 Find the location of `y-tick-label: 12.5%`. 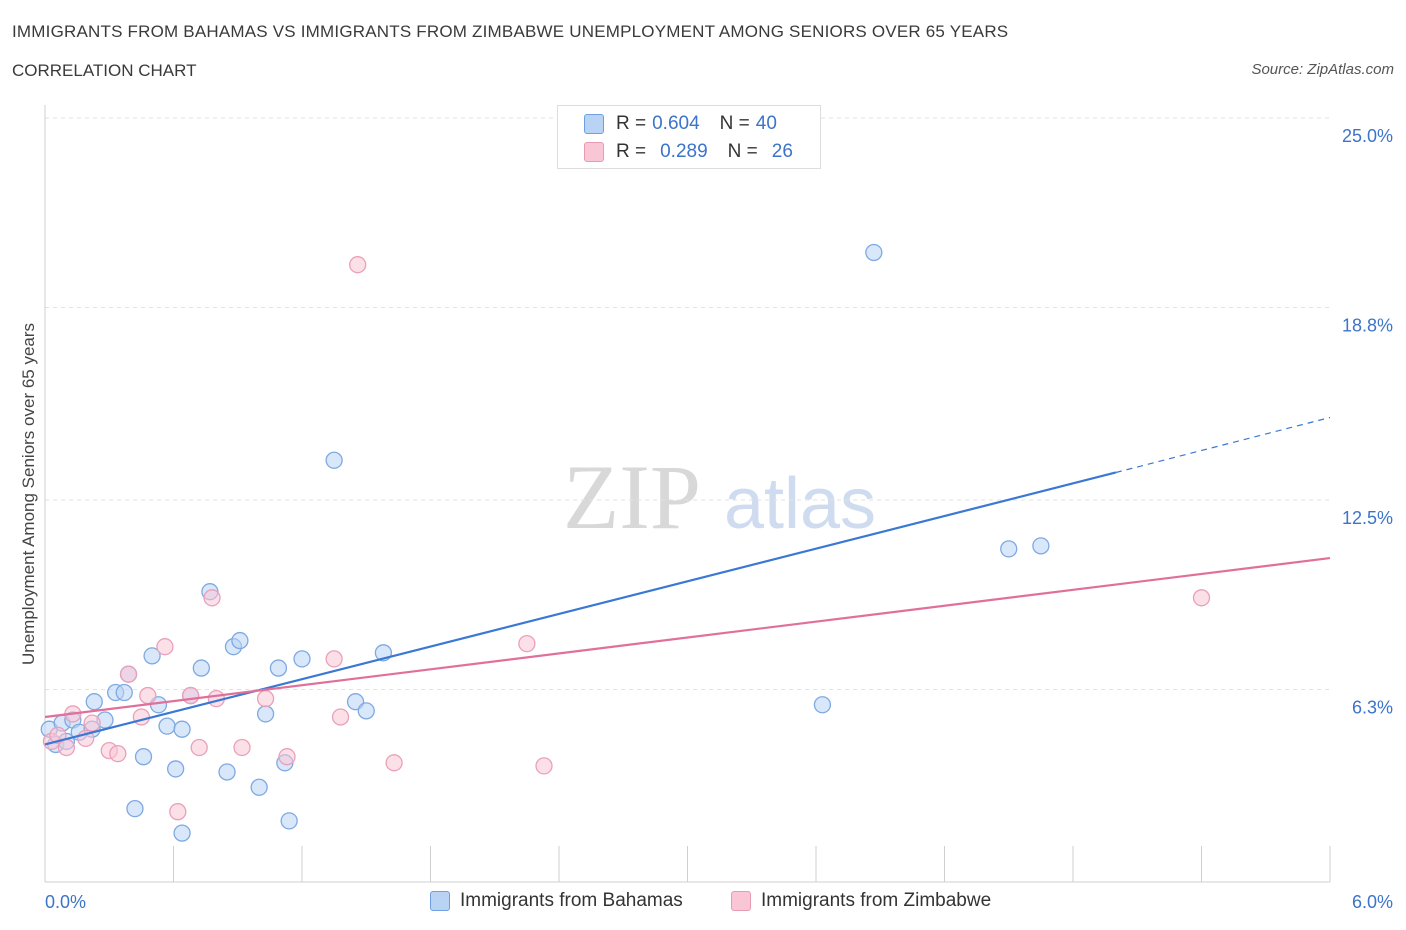

y-tick-label: 12.5% is located at coordinates (1367, 518).